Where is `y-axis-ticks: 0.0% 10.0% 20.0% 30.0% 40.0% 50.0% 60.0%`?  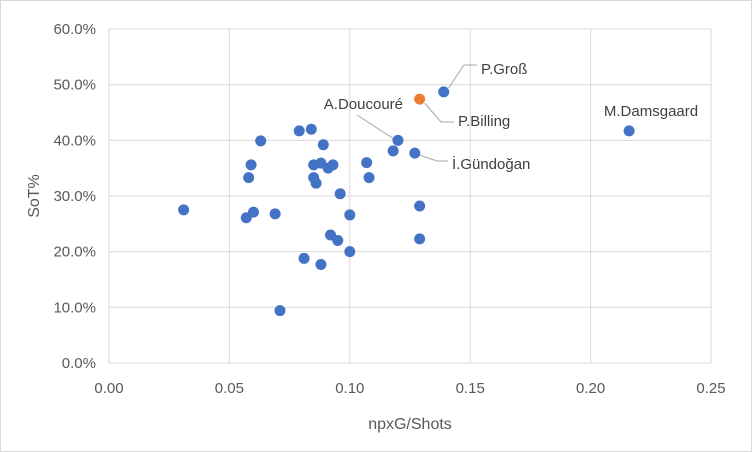
y-axis-ticks: 0.0% 10.0% 20.0% 30.0% 40.0% 50.0% 60.0% is located at coordinates (74, 196).